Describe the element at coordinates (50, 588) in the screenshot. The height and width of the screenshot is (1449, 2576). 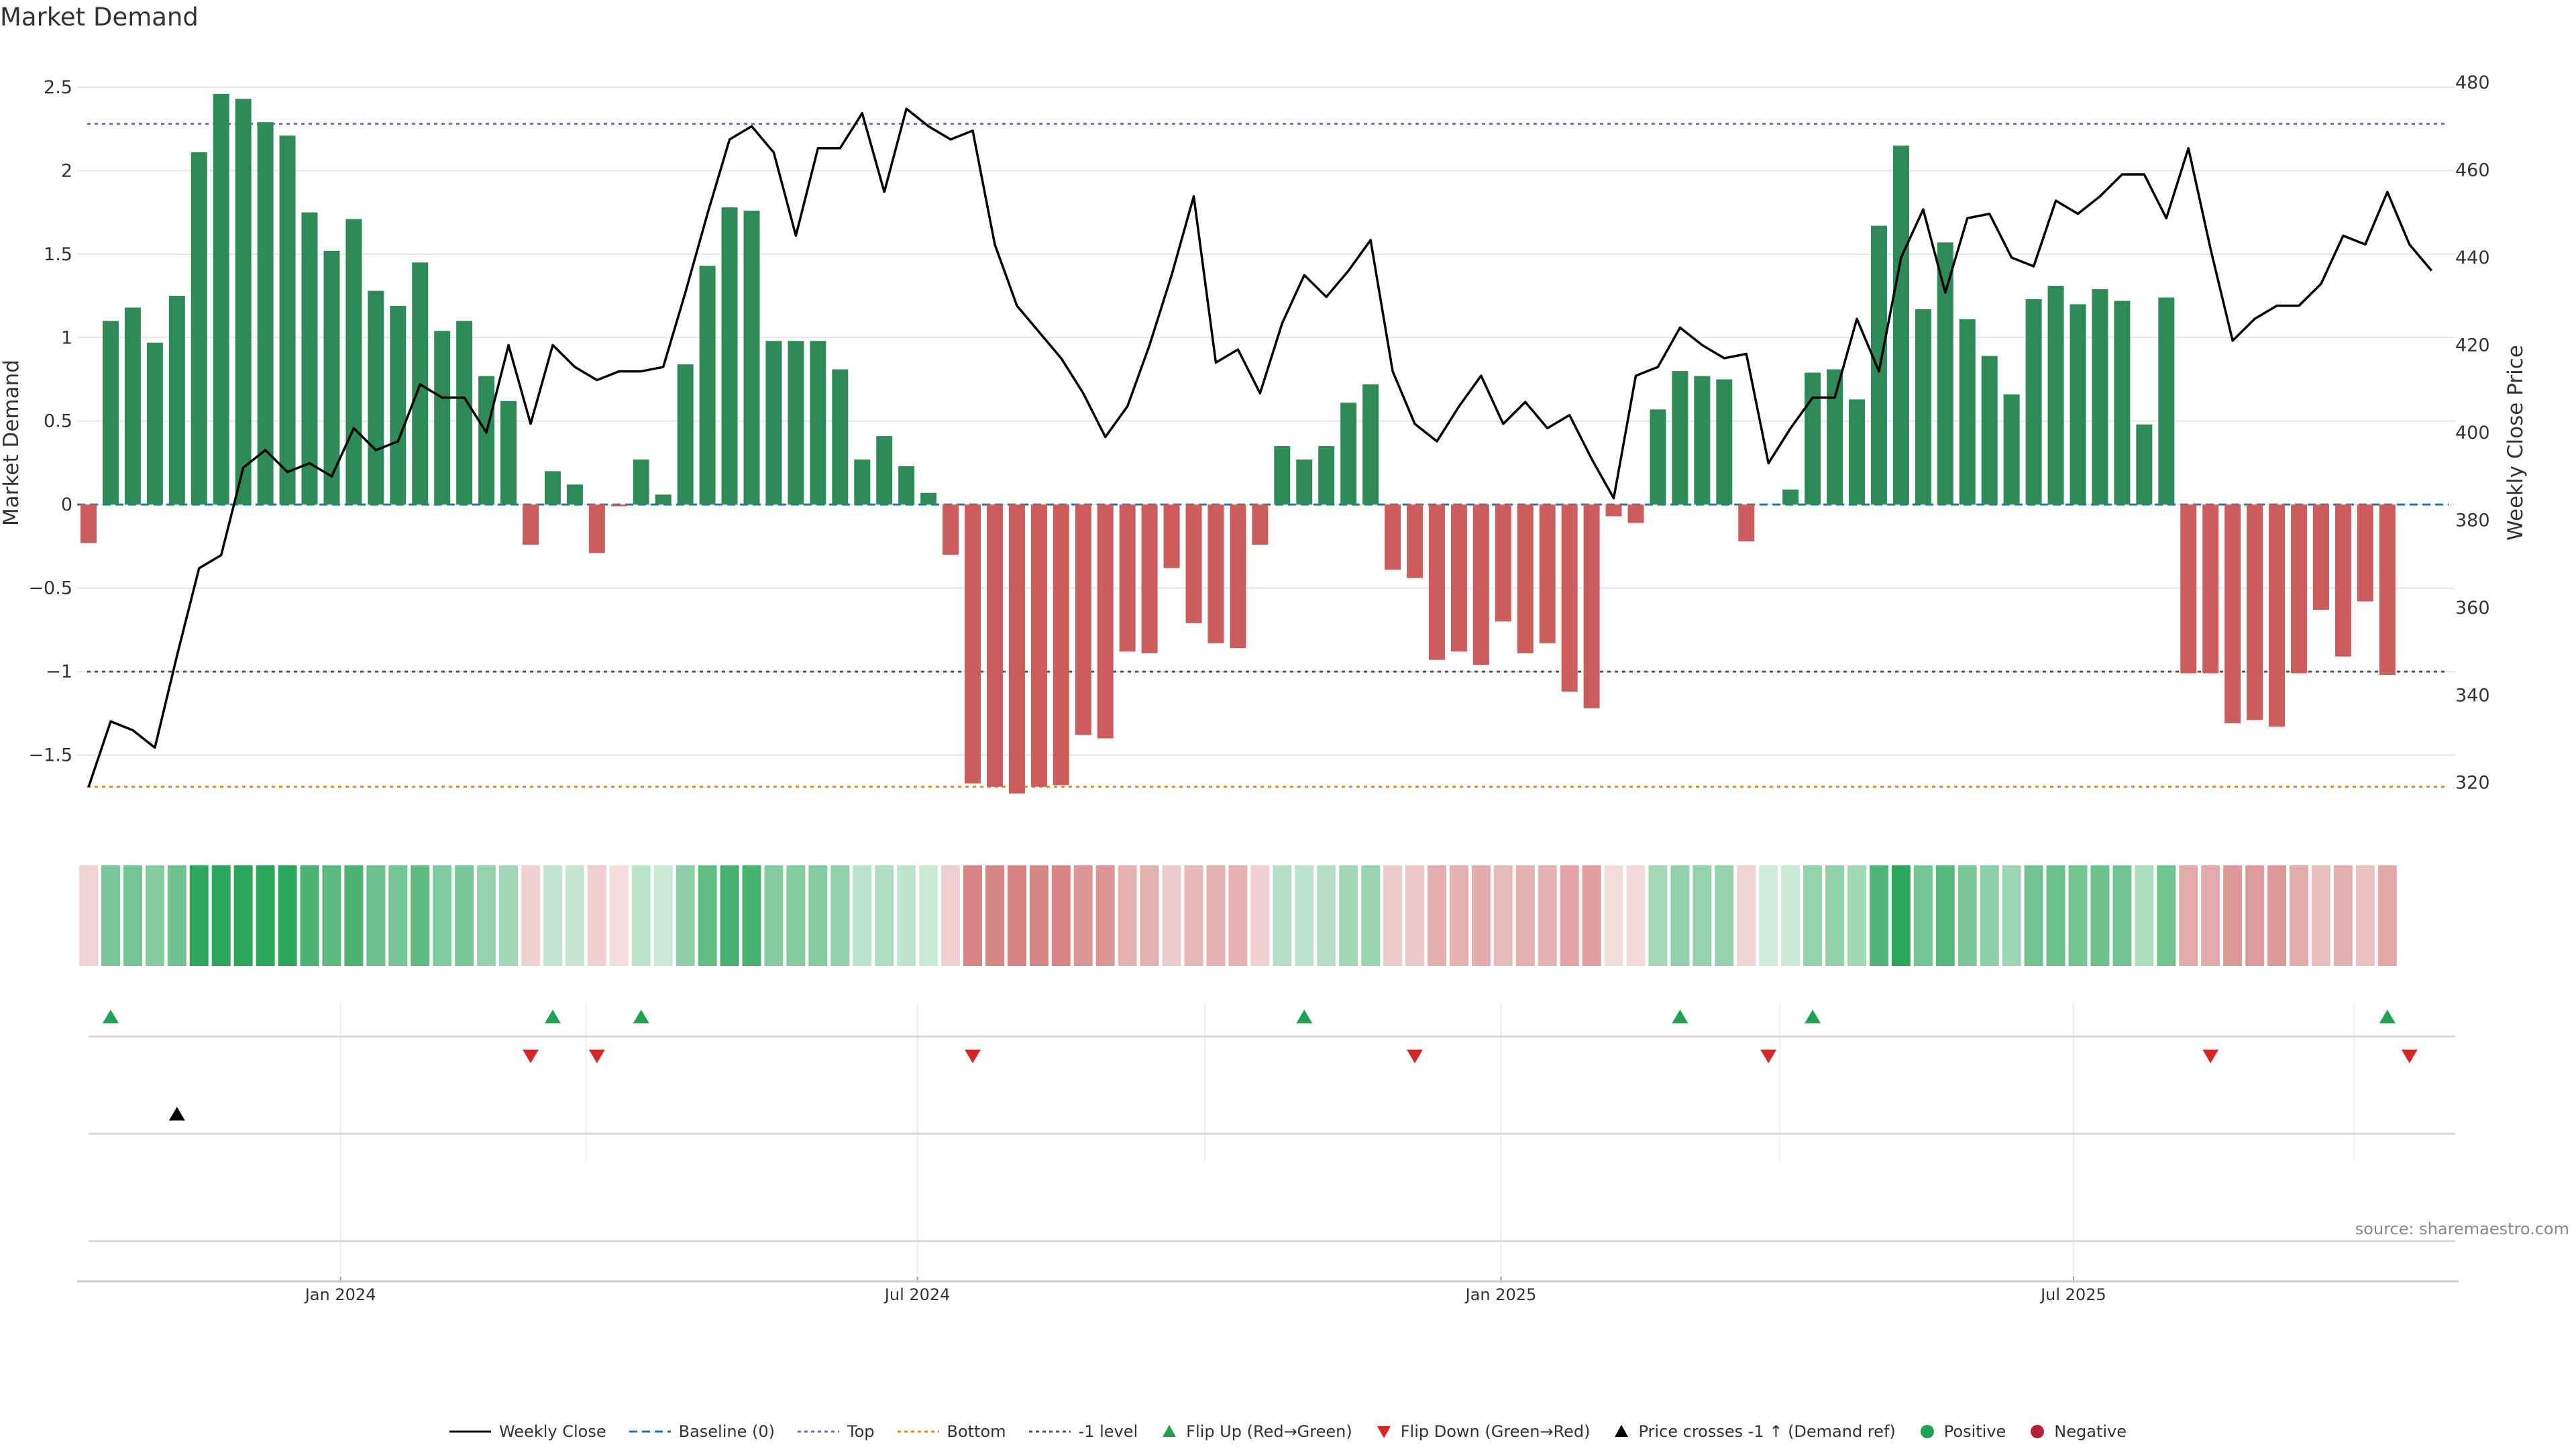
I see `y-tick-label: −0.5` at that location.